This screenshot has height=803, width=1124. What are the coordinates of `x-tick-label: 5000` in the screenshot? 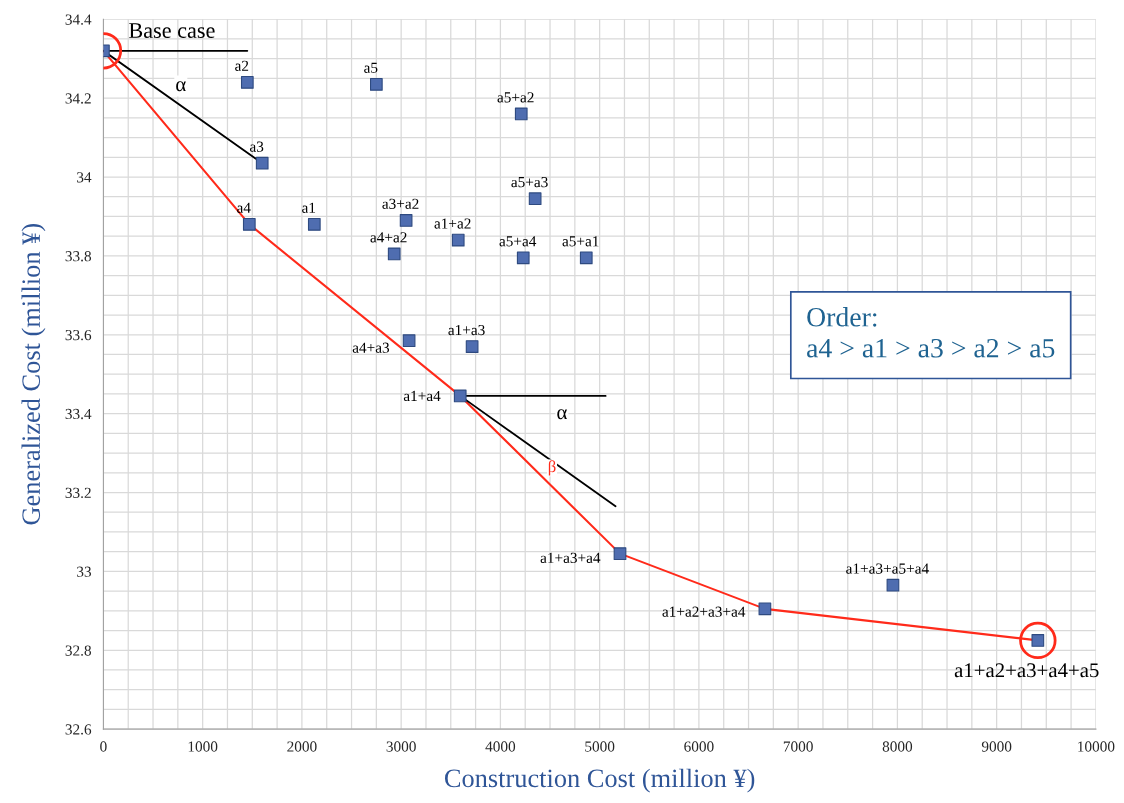 It's located at (600, 746).